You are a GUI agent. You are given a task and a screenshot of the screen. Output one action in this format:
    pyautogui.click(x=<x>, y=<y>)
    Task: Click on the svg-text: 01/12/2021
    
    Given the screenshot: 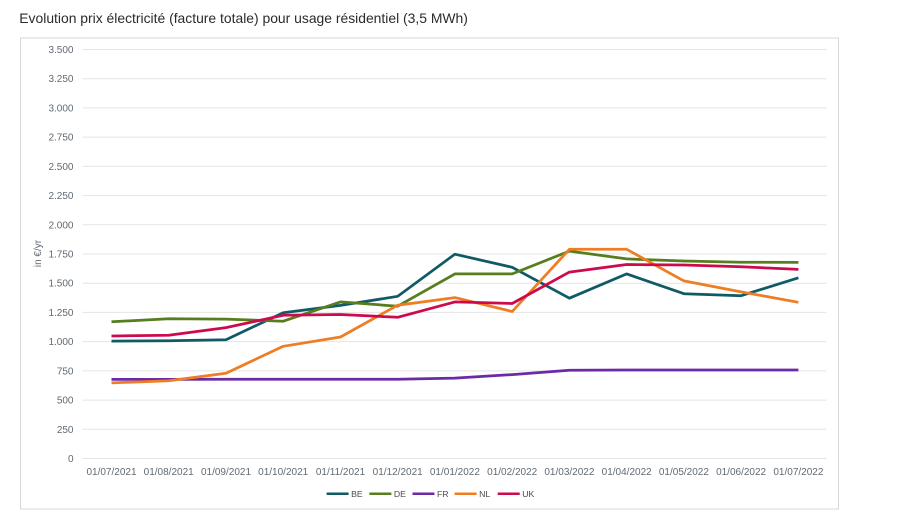 What is the action you would take?
    pyautogui.click(x=398, y=472)
    